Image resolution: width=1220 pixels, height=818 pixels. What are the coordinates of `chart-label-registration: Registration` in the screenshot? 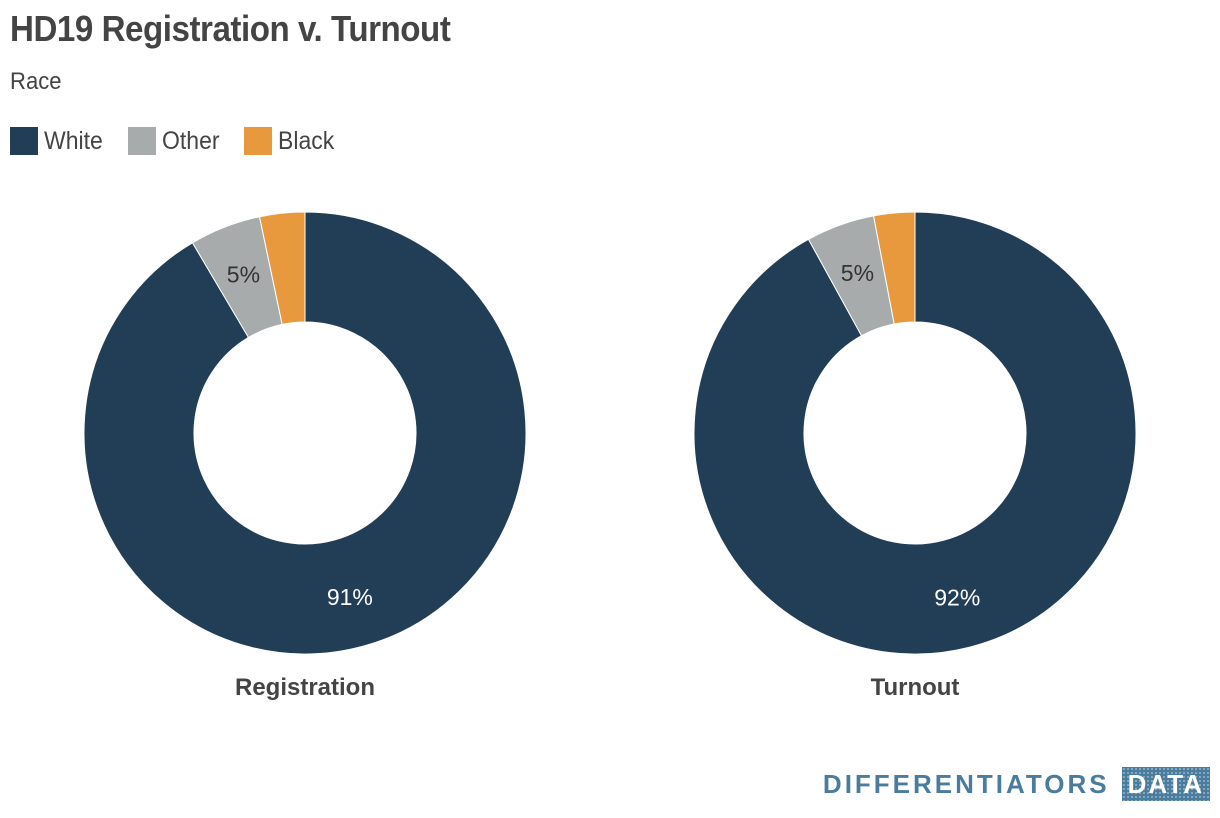 It's located at (305, 687).